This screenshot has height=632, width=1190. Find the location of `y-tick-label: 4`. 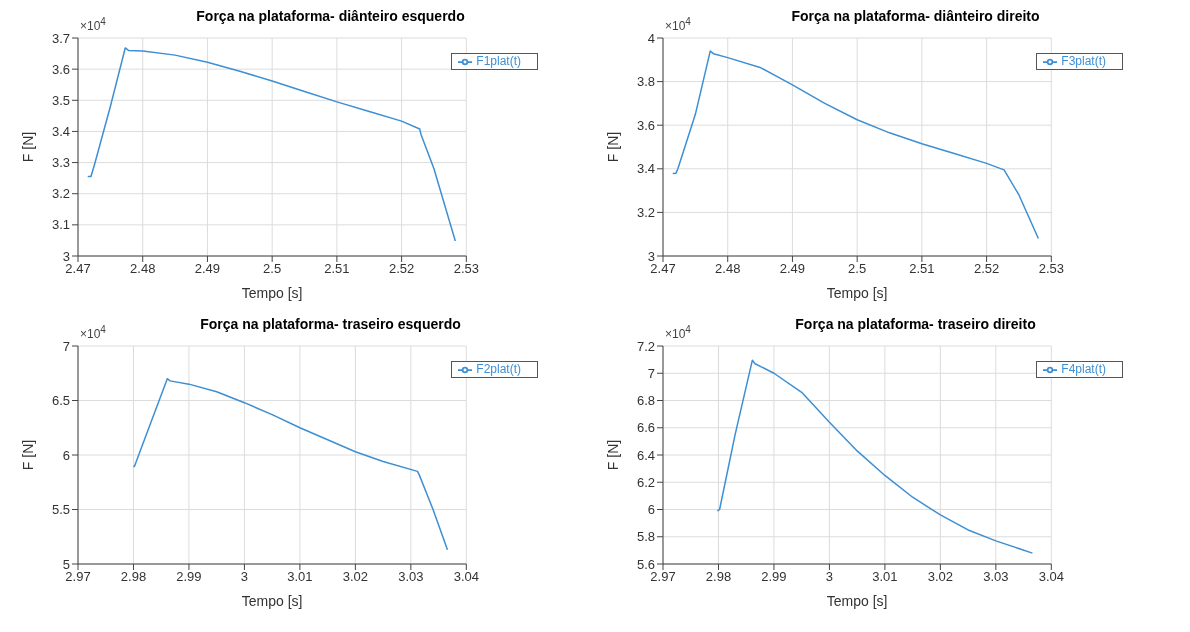

y-tick-label: 4 is located at coordinates (651, 38).